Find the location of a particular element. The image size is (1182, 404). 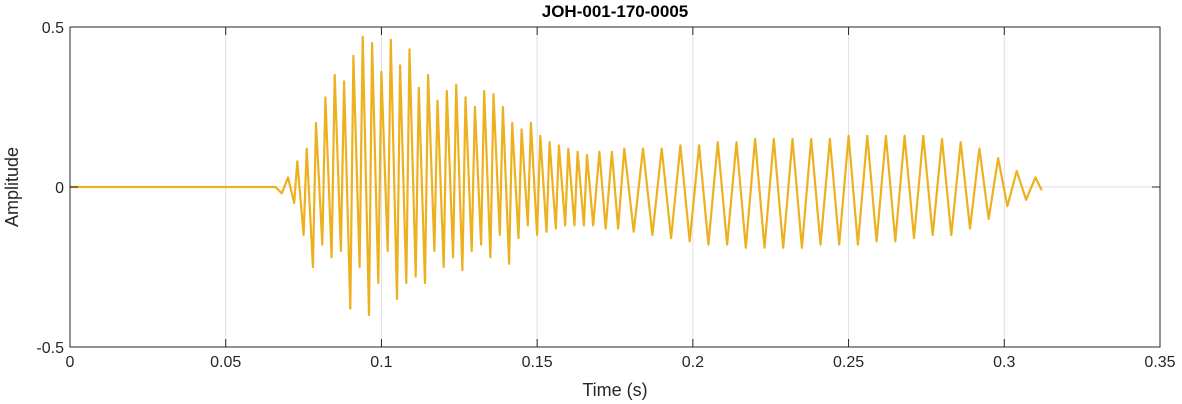

x-tick-label: 0.2 is located at coordinates (693, 362).